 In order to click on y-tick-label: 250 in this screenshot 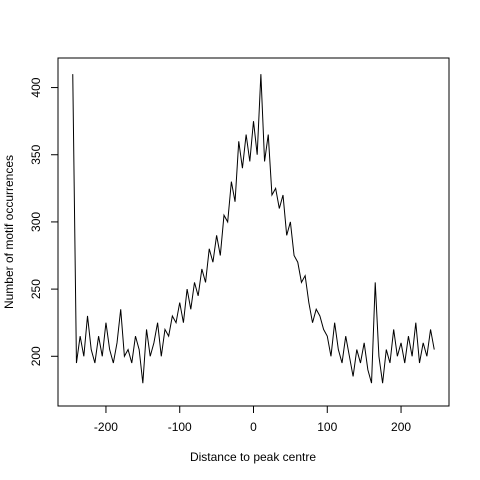, I will do `click(36, 289)`.